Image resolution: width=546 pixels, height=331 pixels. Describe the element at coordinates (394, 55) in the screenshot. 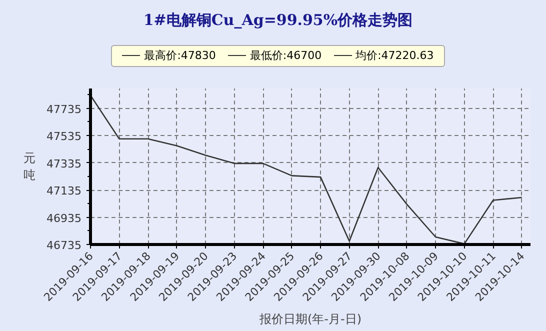

I see `text: 均价:47220.63` at that location.